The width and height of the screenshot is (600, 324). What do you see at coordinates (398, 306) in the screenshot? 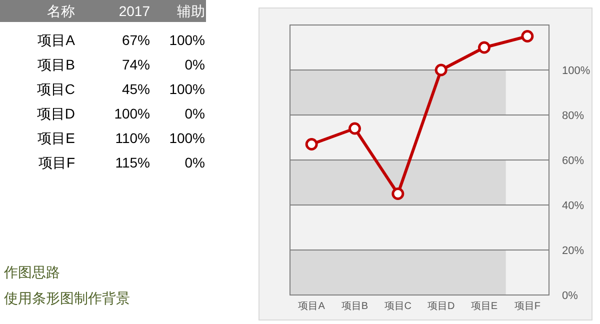
I see `x-tick-label: 项目C` at bounding box center [398, 306].